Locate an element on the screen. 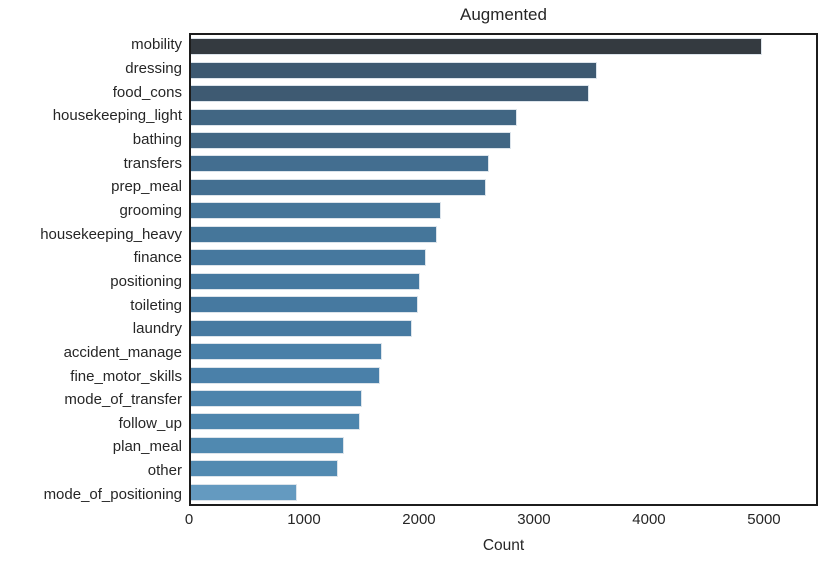 The width and height of the screenshot is (831, 570). y-tick-label-housekeeping_light: housekeeping_light is located at coordinates (117, 116).